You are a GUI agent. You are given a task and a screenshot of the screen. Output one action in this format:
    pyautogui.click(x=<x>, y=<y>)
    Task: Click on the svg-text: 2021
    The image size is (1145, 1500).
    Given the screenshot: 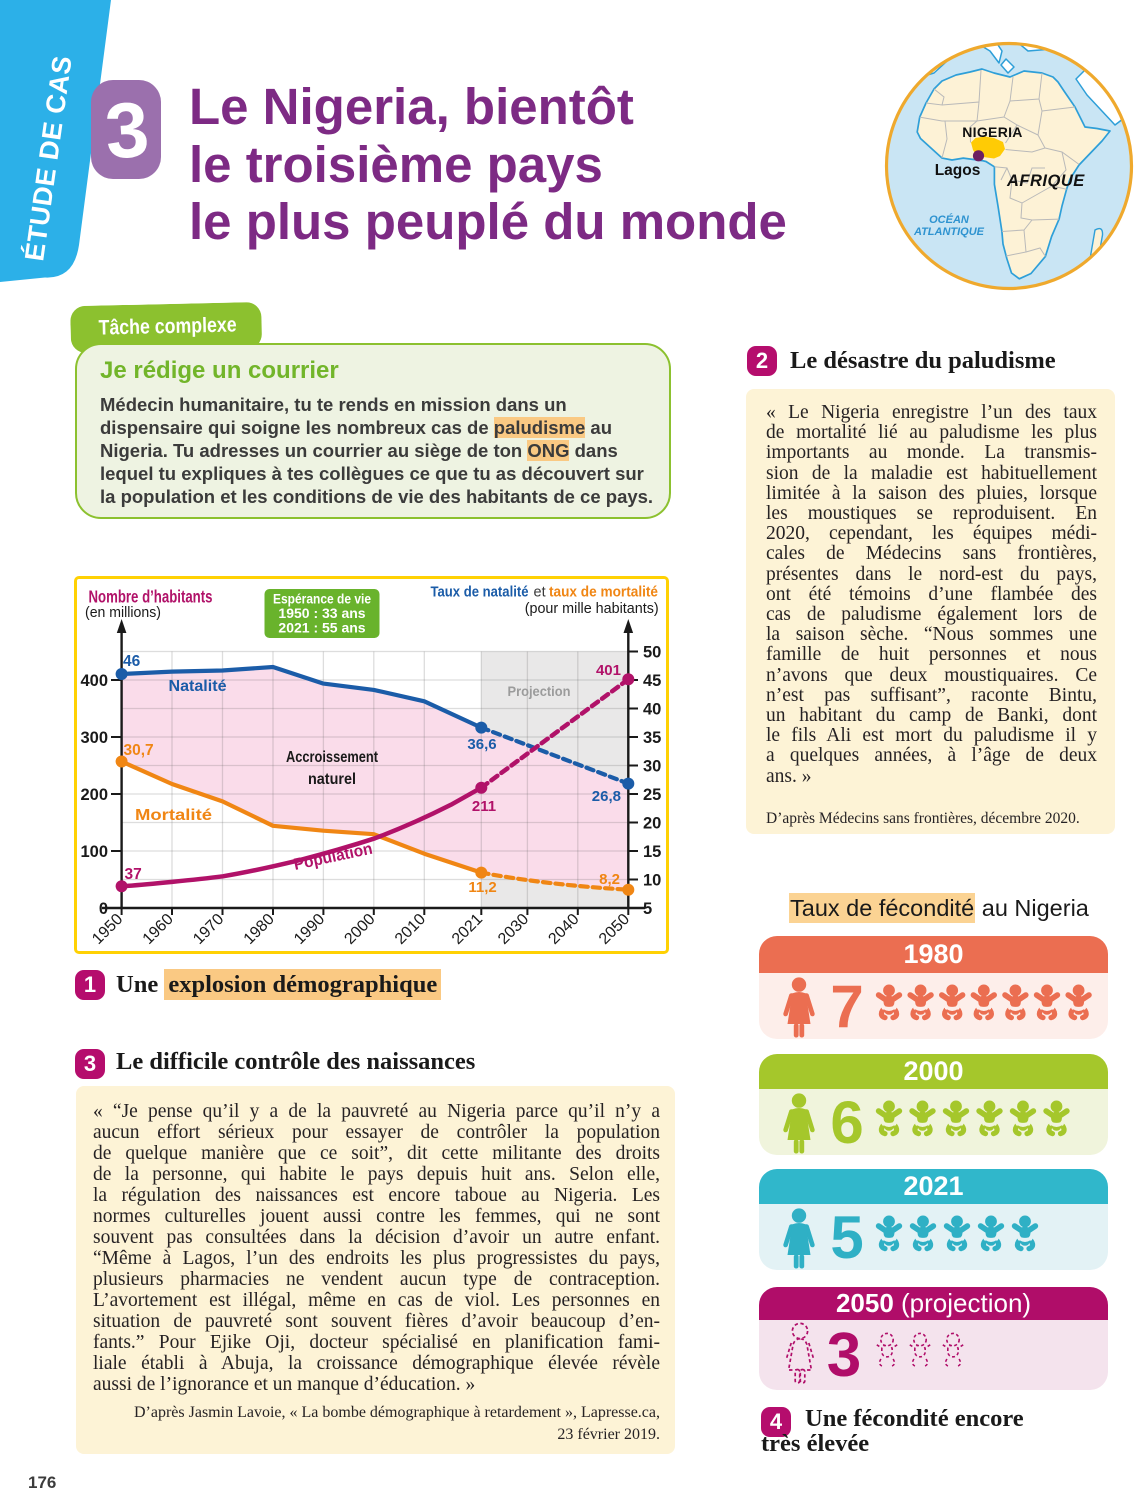 What is the action you would take?
    pyautogui.click(x=467, y=929)
    